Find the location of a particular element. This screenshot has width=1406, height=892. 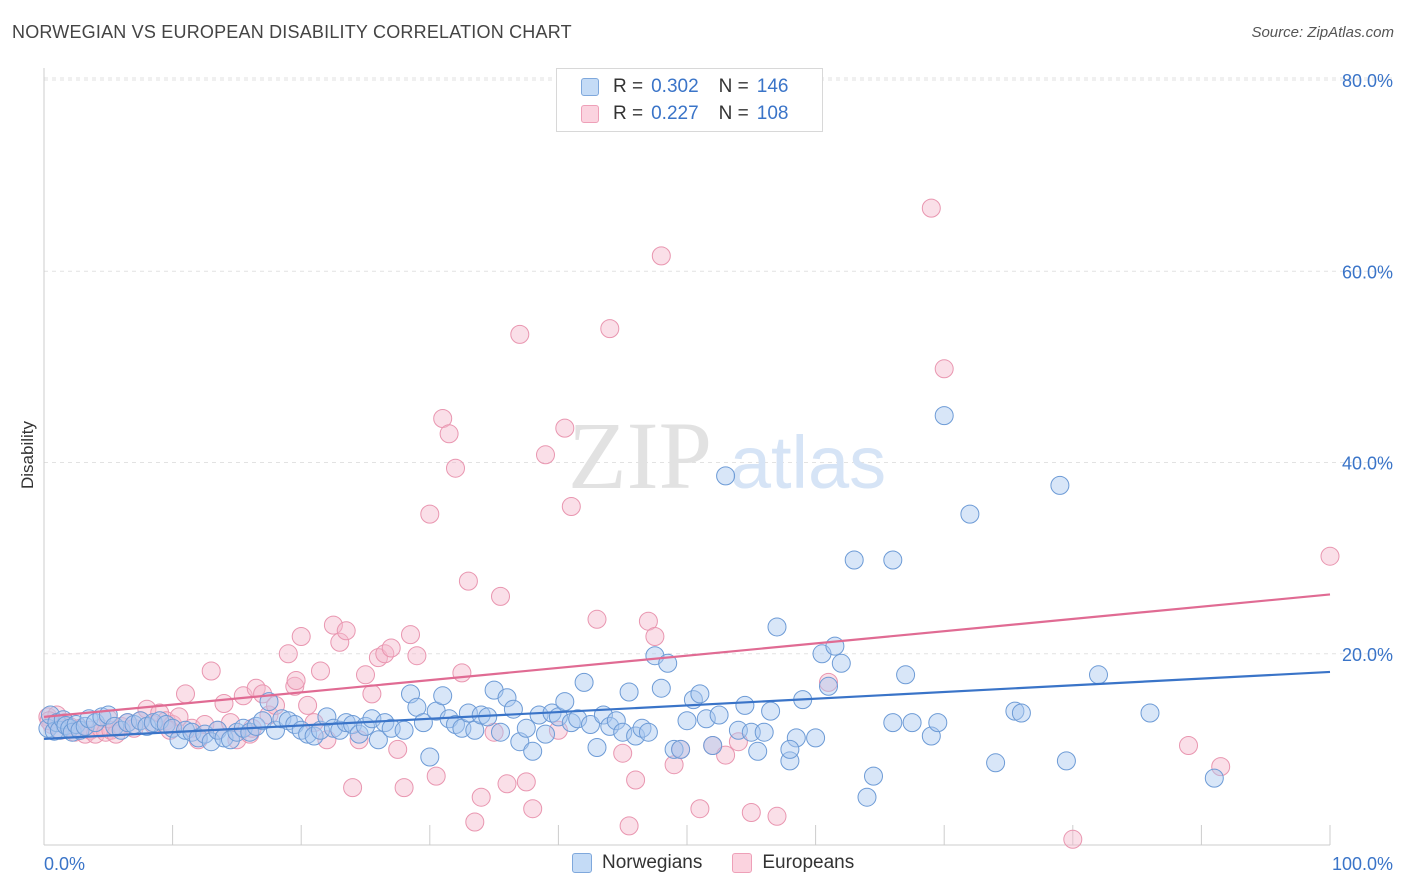

series-legend: Norwegians Europeans is located at coordinates (728, 863).